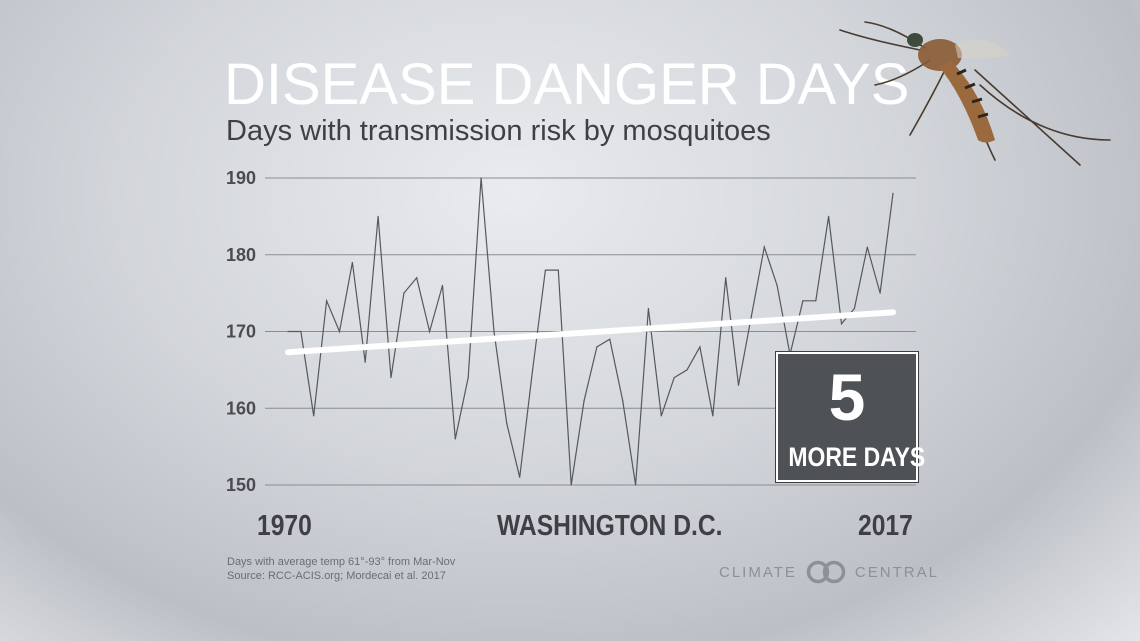 Image resolution: width=1140 pixels, height=641 pixels. I want to click on trend-line, so click(590, 332).